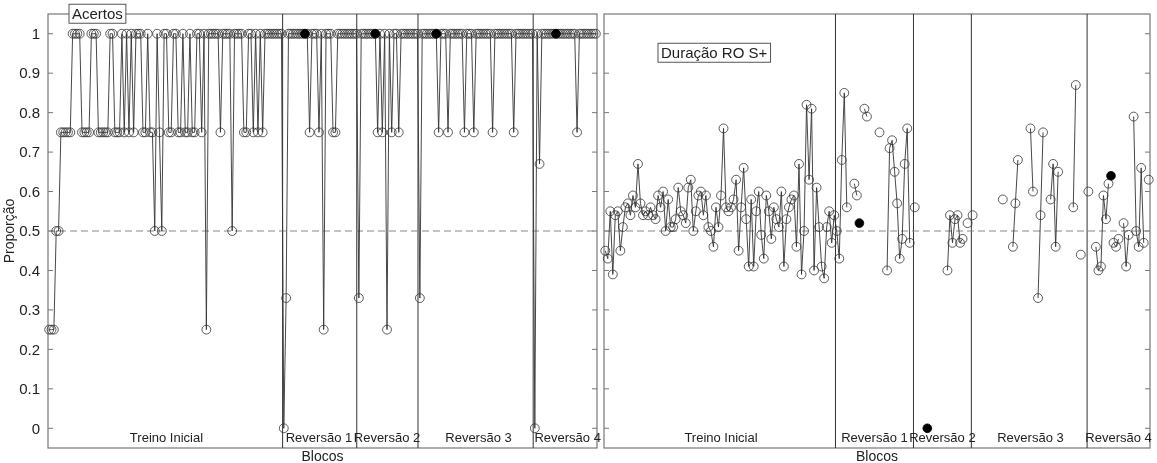 The width and height of the screenshot is (1157, 463). Describe the element at coordinates (29, 389) in the screenshot. I see `y-tick-label: 0.1` at that location.